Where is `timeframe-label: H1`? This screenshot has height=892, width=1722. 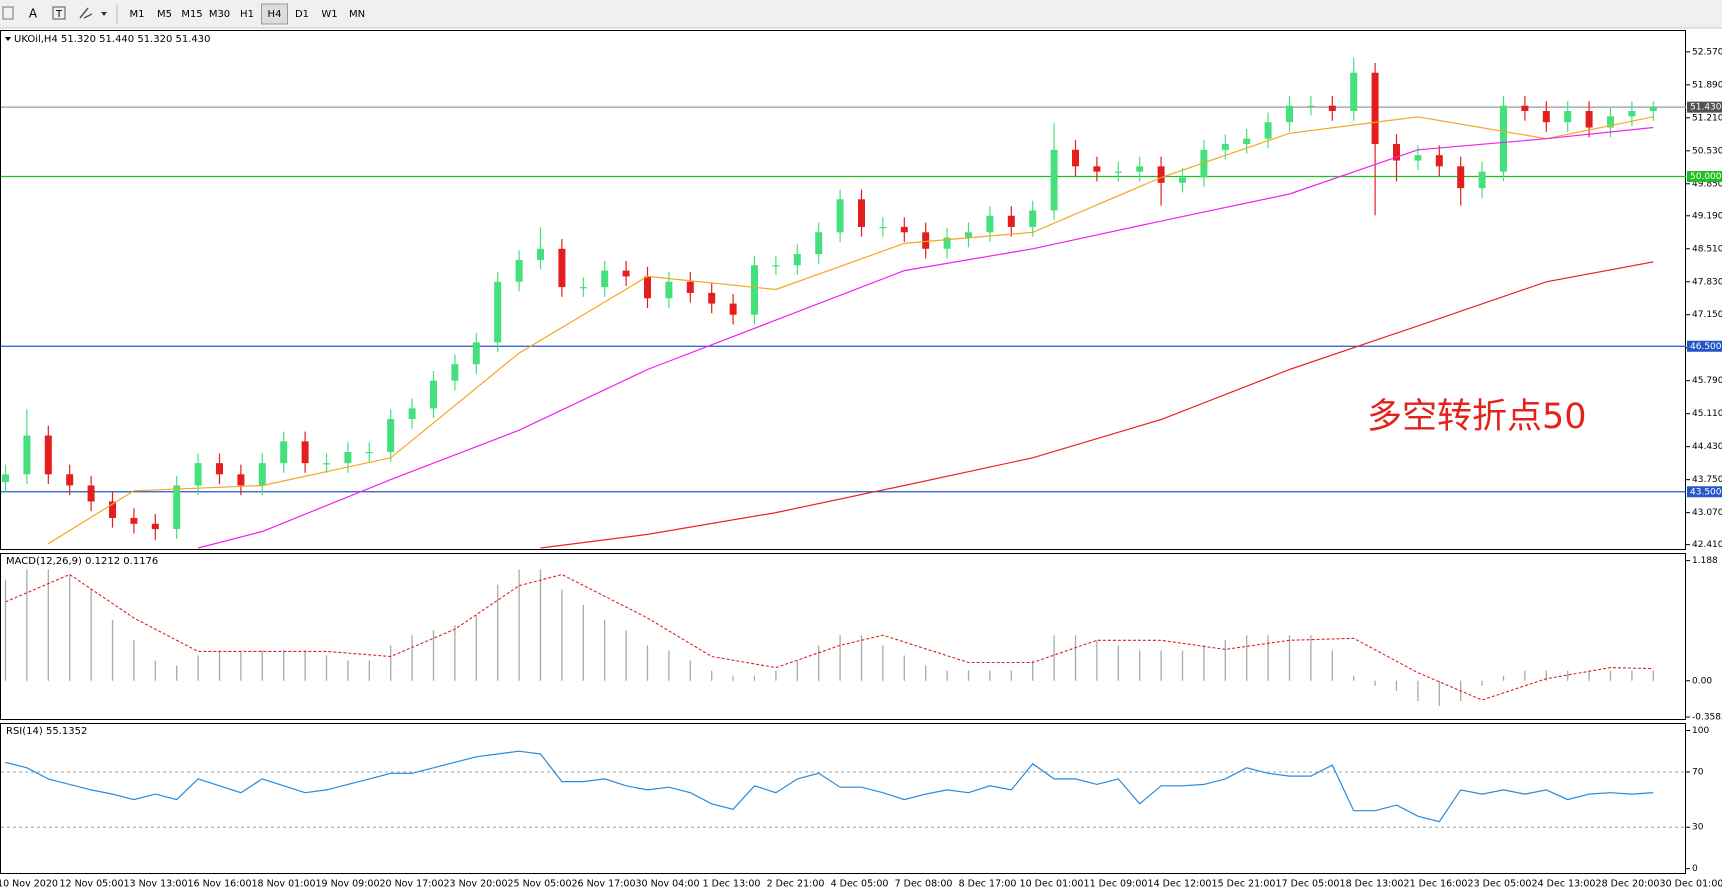 timeframe-label: H1 is located at coordinates (247, 14).